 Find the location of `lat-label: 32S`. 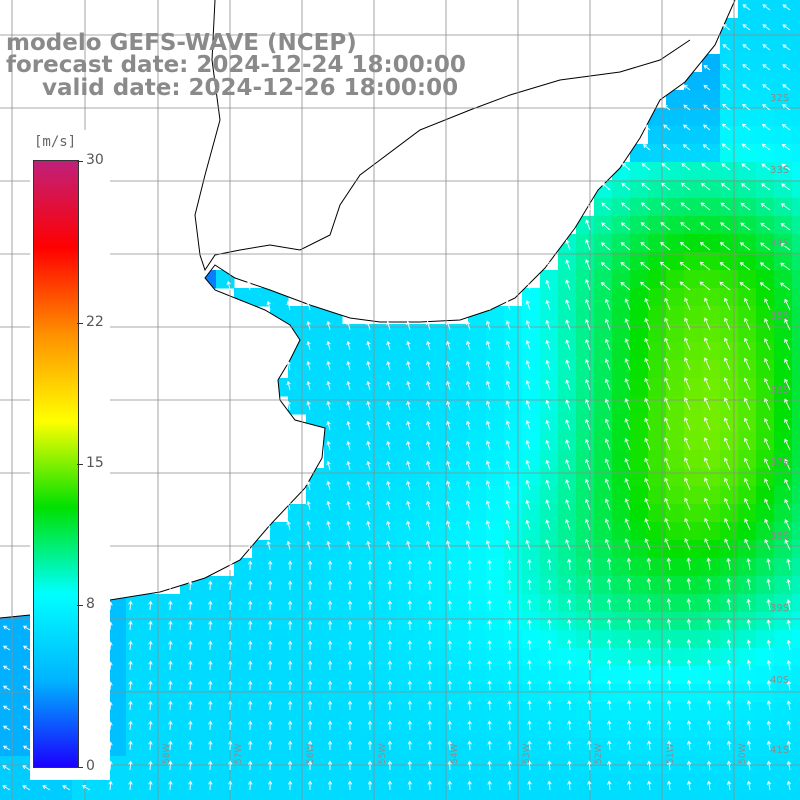

lat-label: 32S is located at coordinates (780, 98).